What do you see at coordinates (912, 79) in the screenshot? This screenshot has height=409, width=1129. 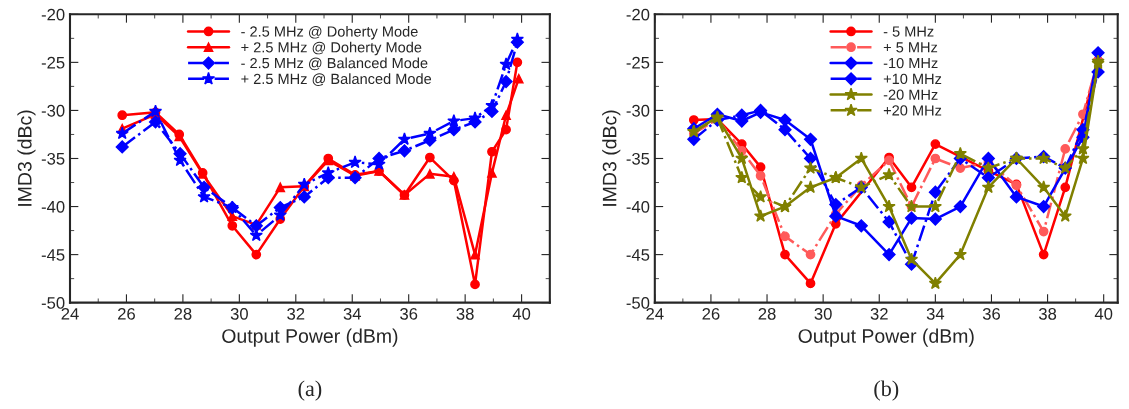 I see `legend-label: +10 MHz` at bounding box center [912, 79].